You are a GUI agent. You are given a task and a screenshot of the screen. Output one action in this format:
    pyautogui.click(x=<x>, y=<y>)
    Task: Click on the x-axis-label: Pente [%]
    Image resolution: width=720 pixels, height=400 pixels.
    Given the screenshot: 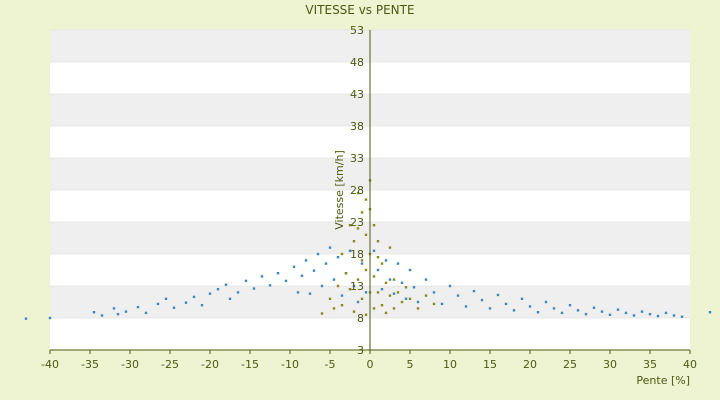 What is the action you would take?
    pyautogui.click(x=663, y=380)
    